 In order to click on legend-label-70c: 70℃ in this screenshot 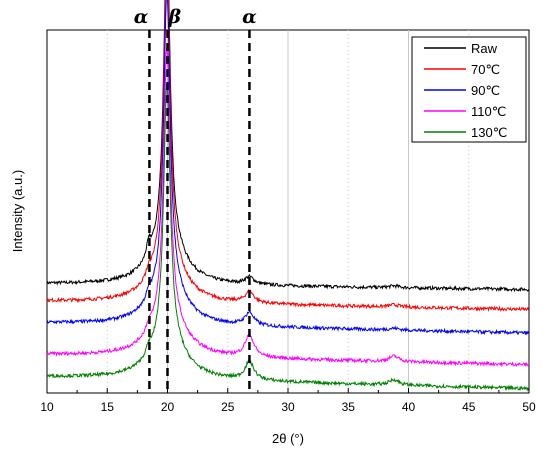, I will do `click(485, 69)`.